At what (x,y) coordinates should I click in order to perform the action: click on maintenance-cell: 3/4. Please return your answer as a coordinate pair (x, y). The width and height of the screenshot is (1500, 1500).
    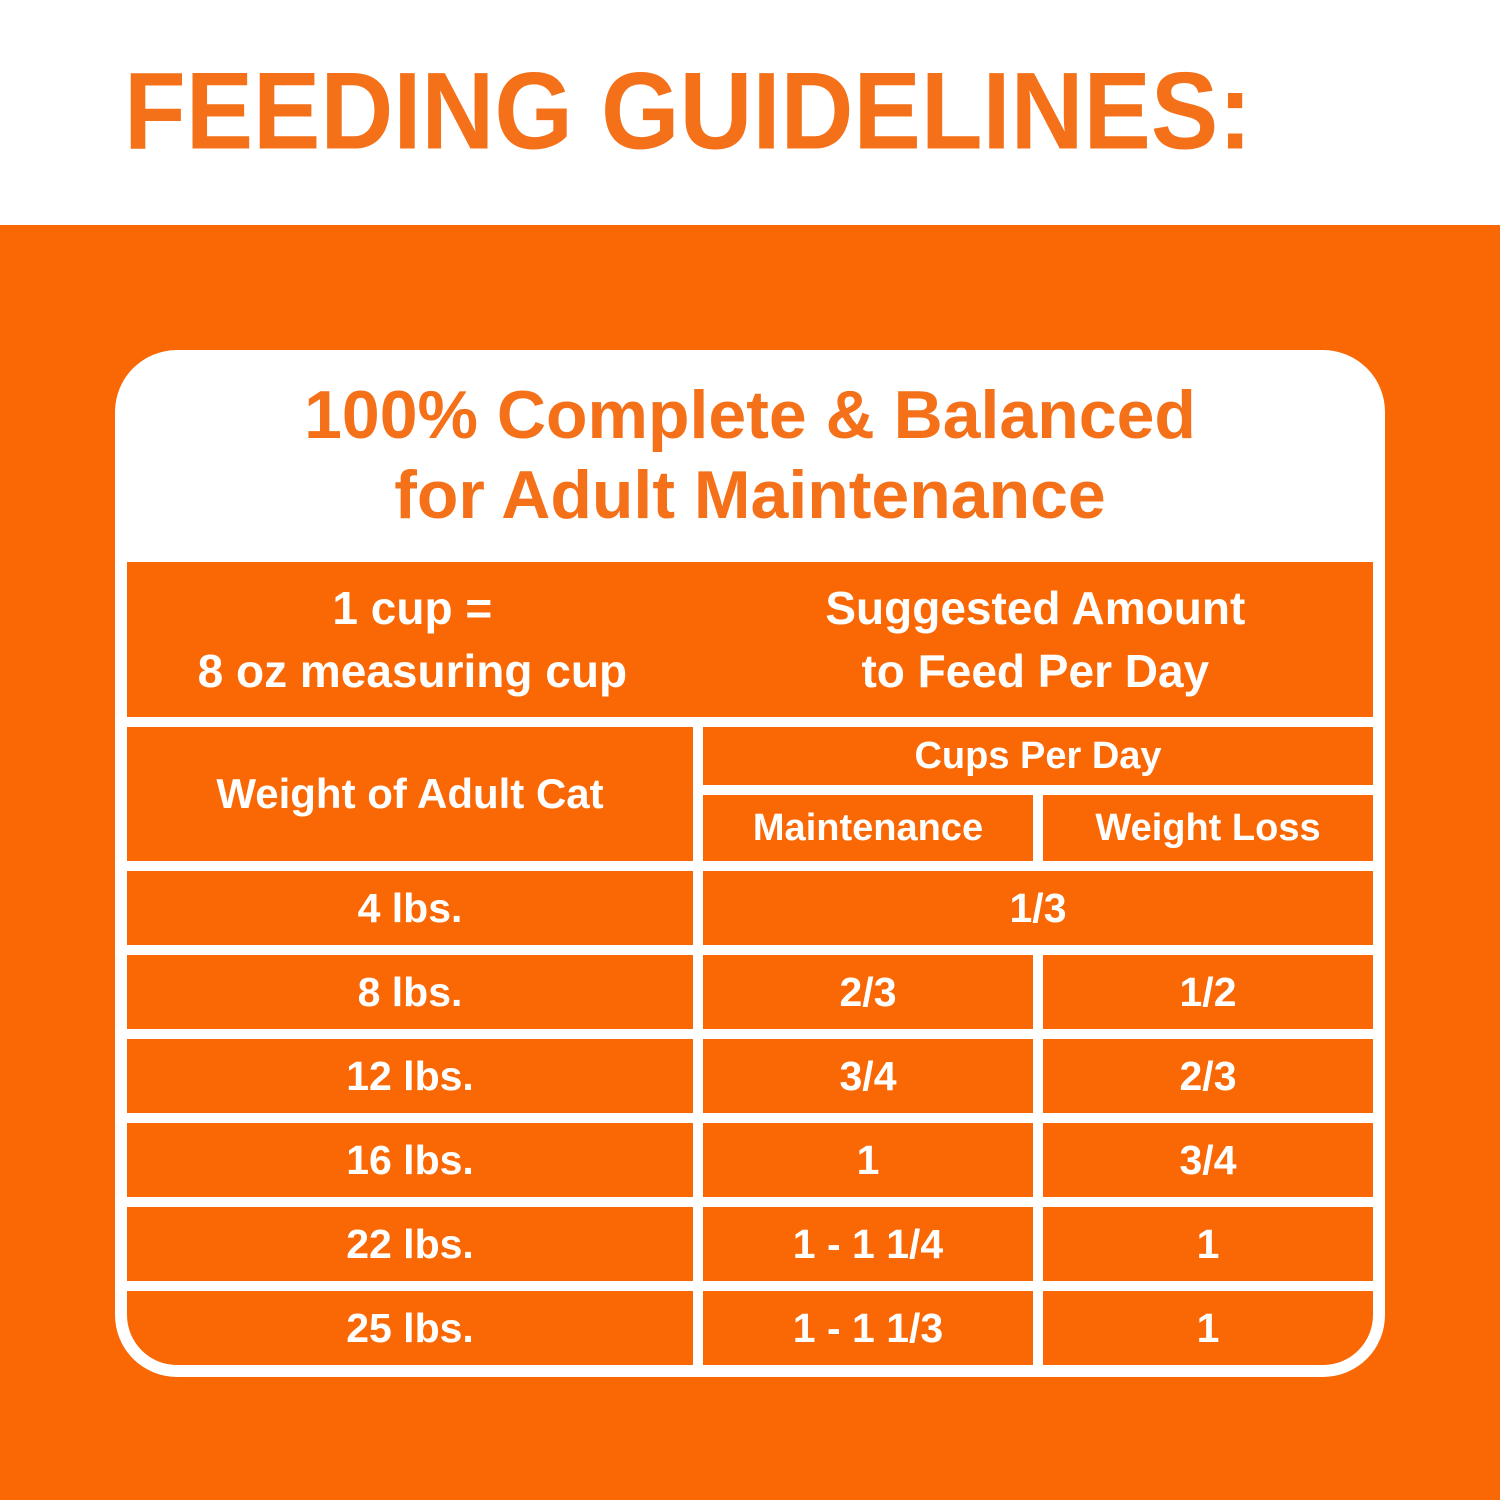
    Looking at the image, I should click on (868, 1076).